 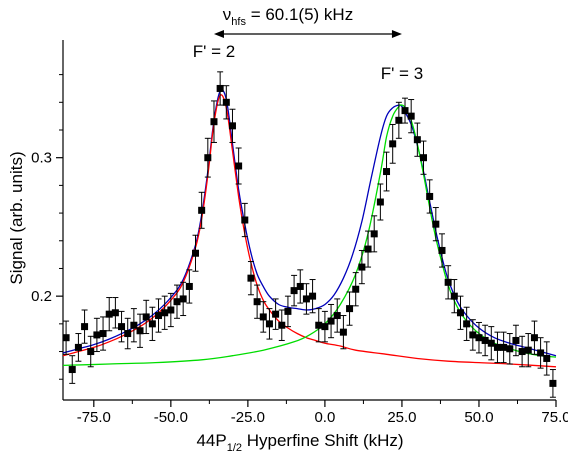 What do you see at coordinates (299, 442) in the screenshot?
I see `x-axis-label: 44P1/2 Hyperfine Shift (kHz)` at bounding box center [299, 442].